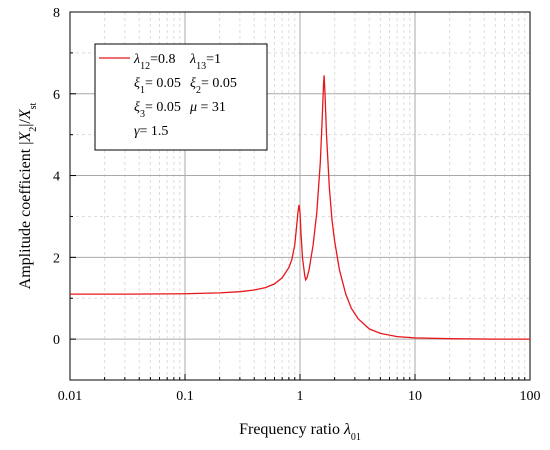 This screenshot has height=450, width=550. Describe the element at coordinates (25, 216) in the screenshot. I see `label-part: Amplitude coefficient |` at that location.